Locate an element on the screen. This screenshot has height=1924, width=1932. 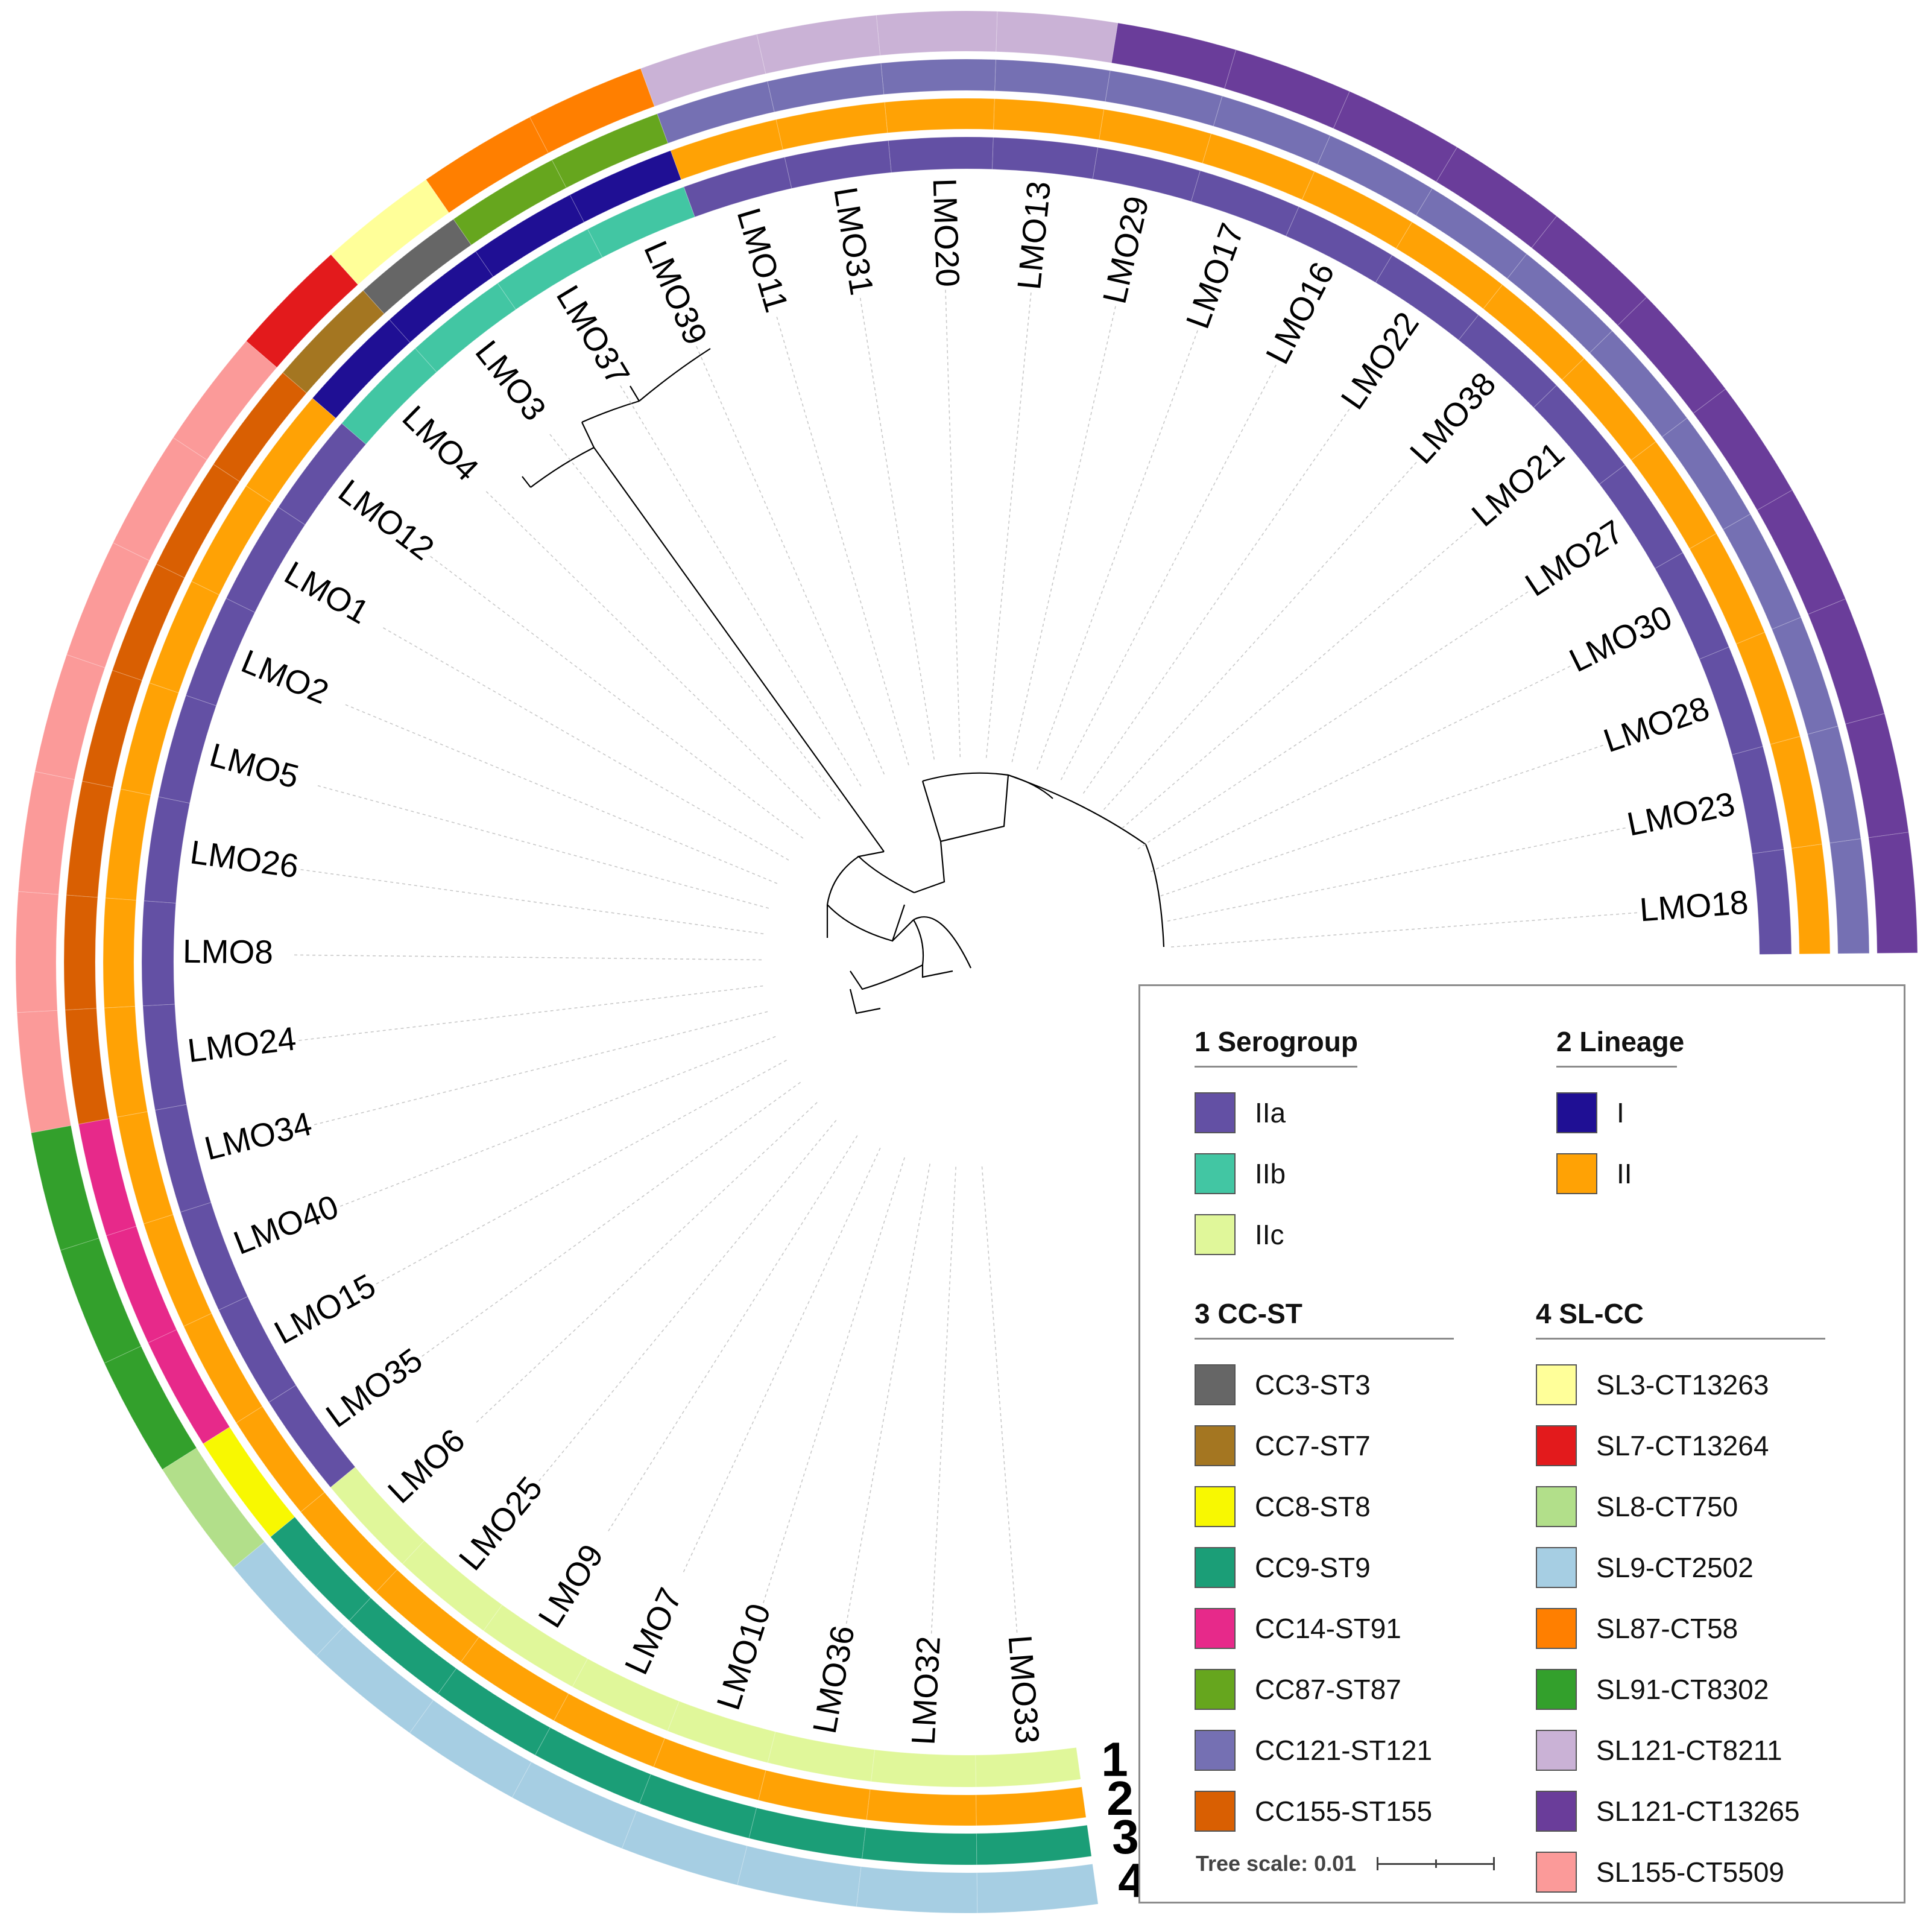
legend-item: SL87-CT58 is located at coordinates (1680, 1628).